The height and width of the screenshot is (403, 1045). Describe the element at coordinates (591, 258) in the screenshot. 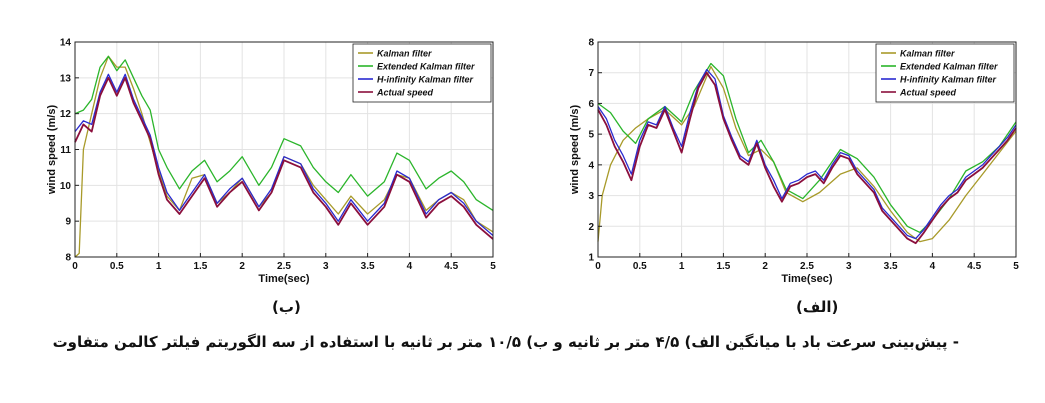

I see `y-tick-label: 1` at that location.